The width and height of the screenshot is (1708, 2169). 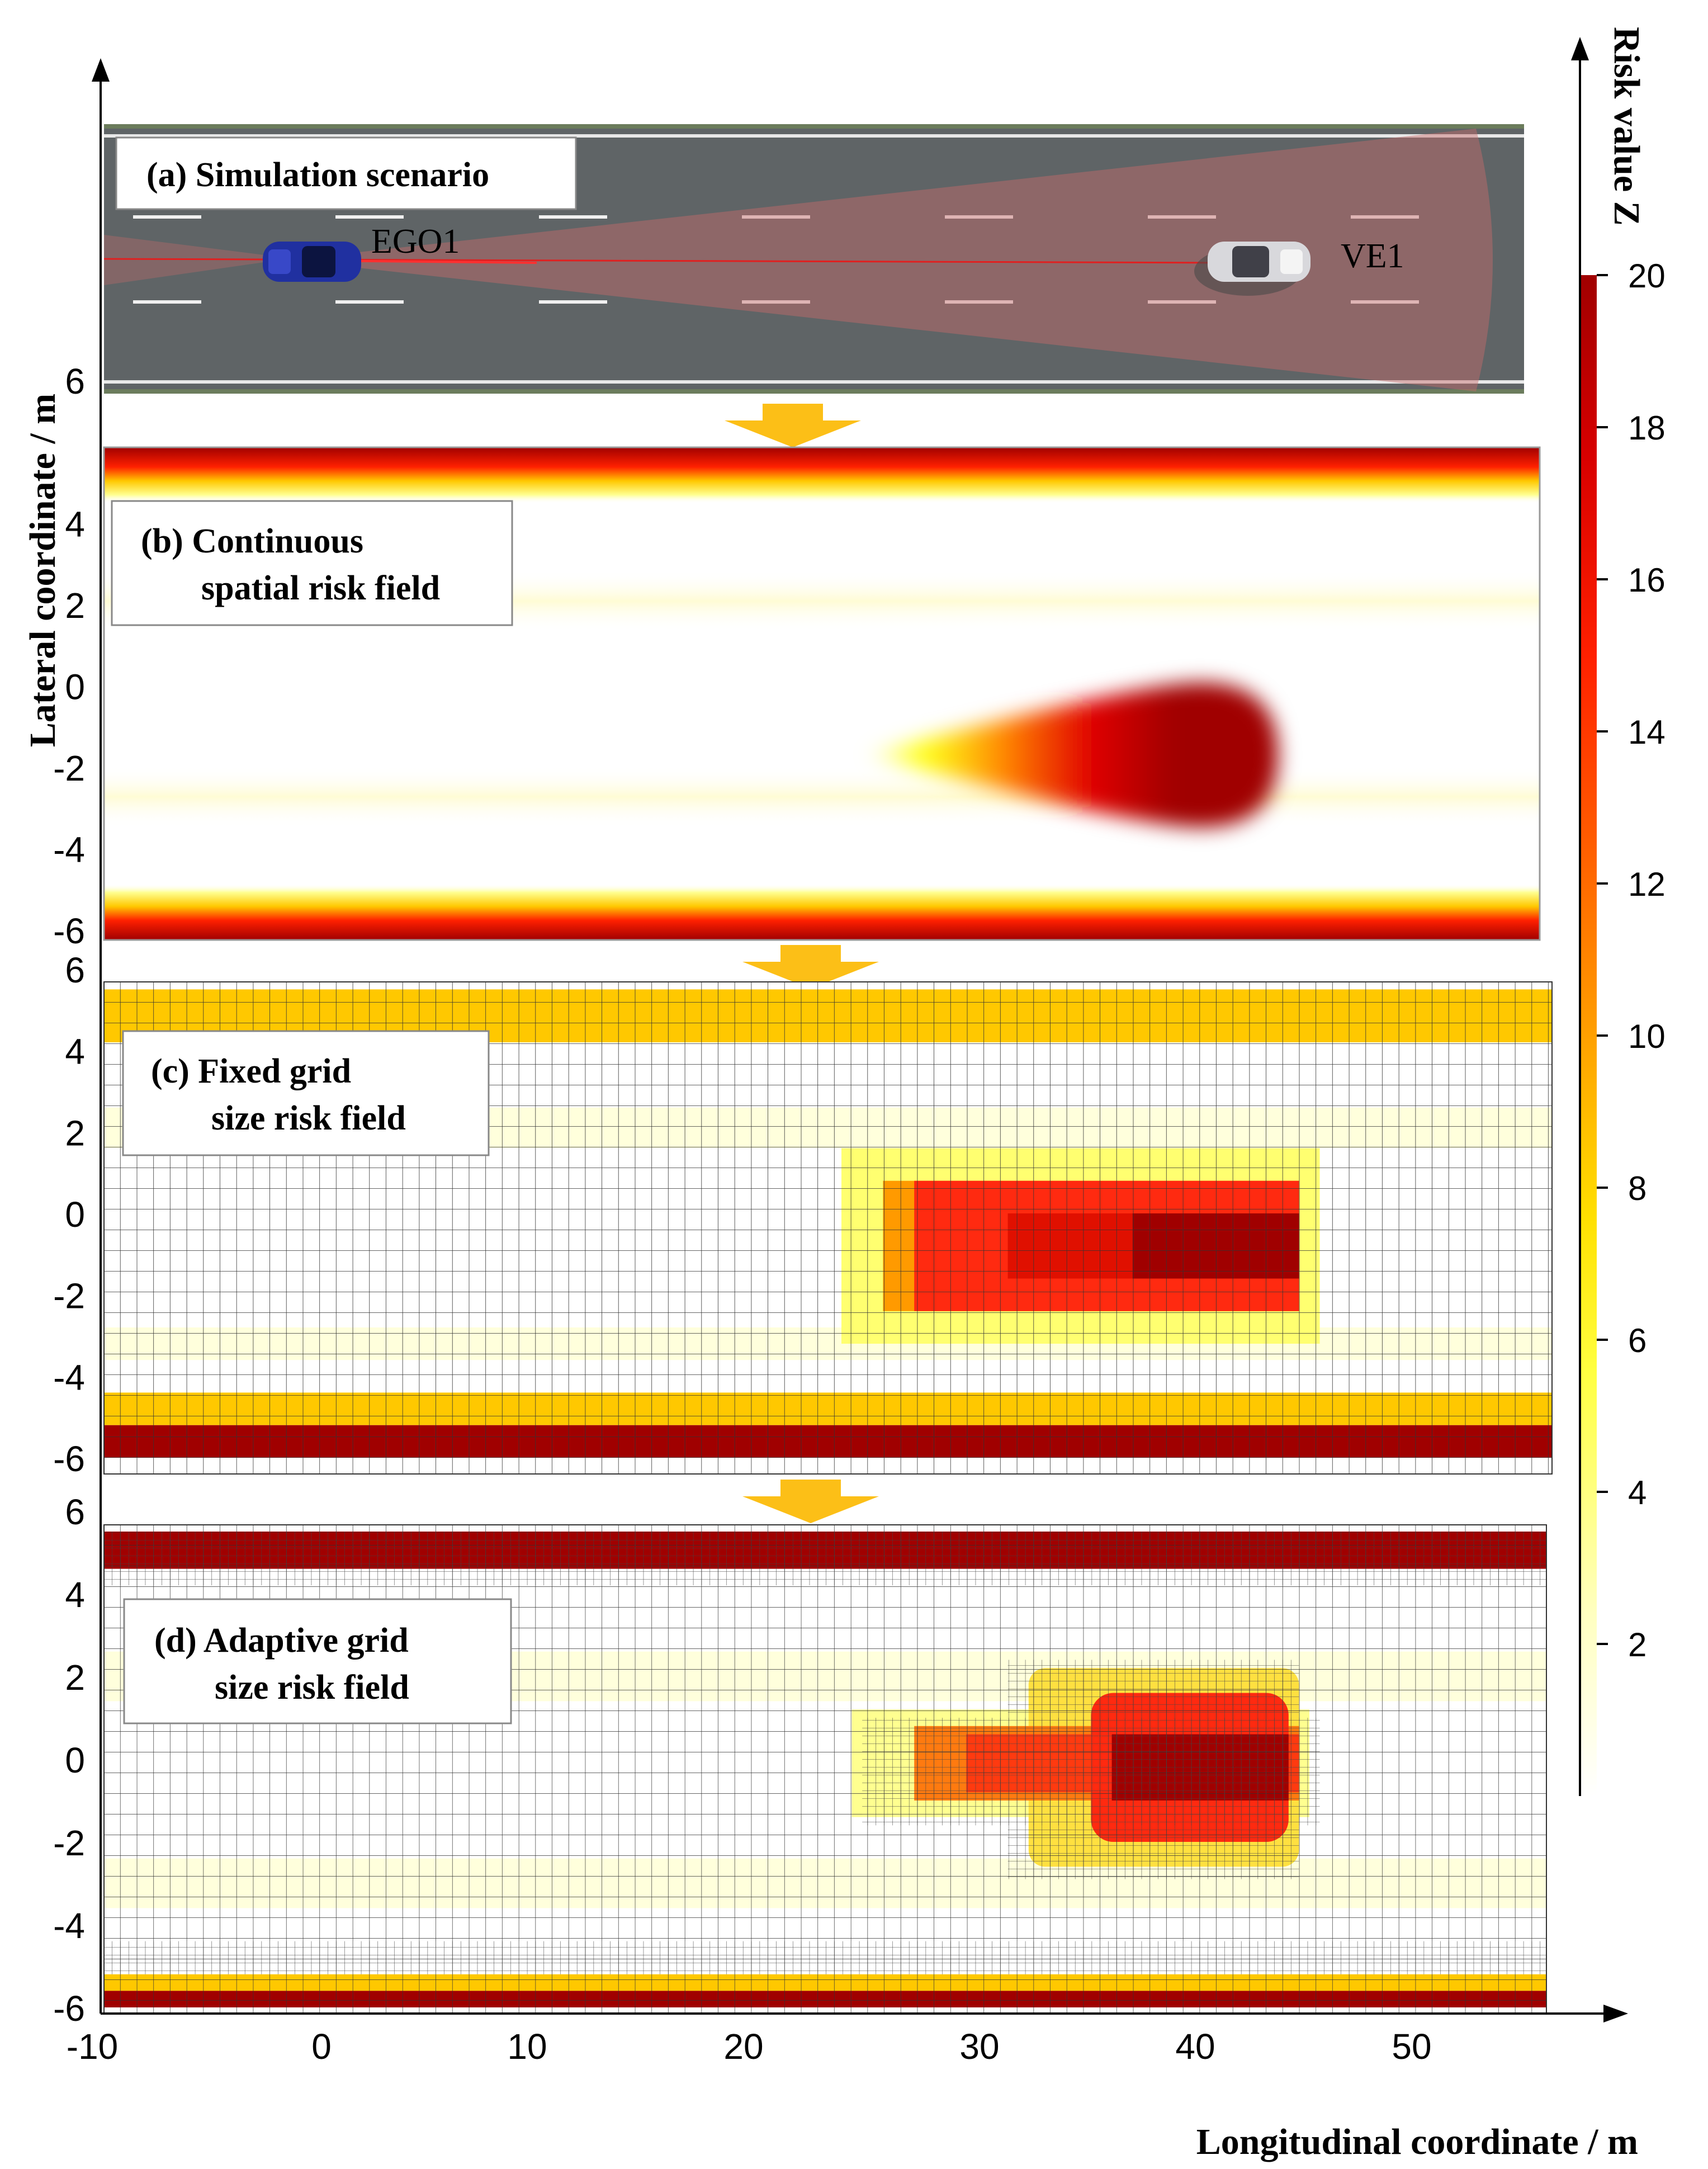 I want to click on x-axis-arrowhead, so click(x=1615, y=2014).